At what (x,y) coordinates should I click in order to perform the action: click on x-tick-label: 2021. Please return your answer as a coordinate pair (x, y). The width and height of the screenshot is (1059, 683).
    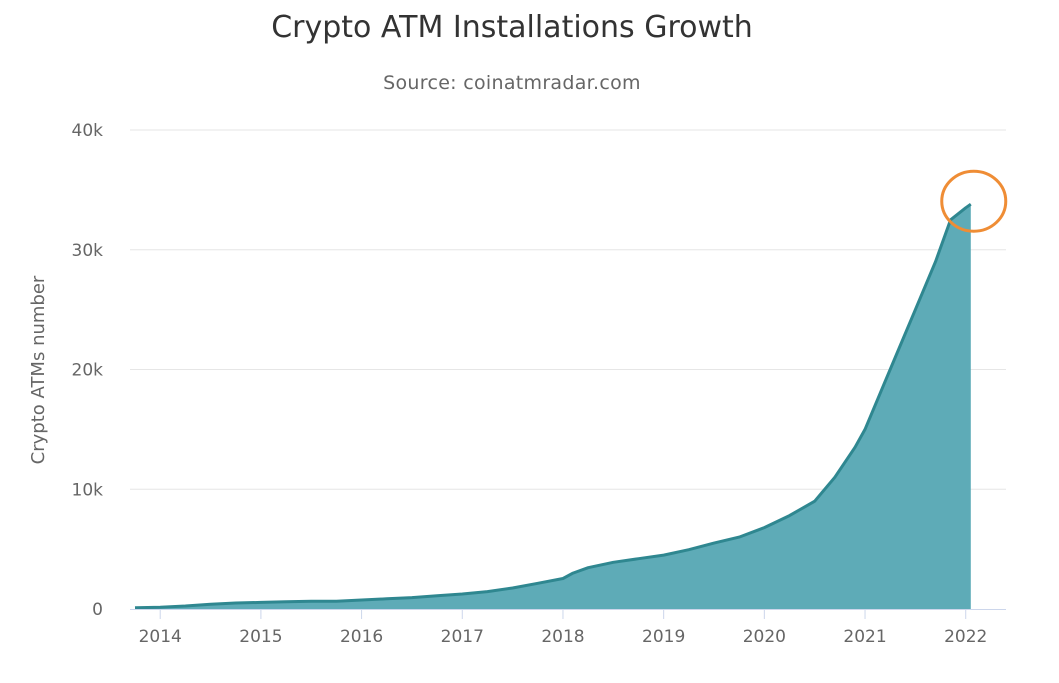
    Looking at the image, I should click on (864, 637).